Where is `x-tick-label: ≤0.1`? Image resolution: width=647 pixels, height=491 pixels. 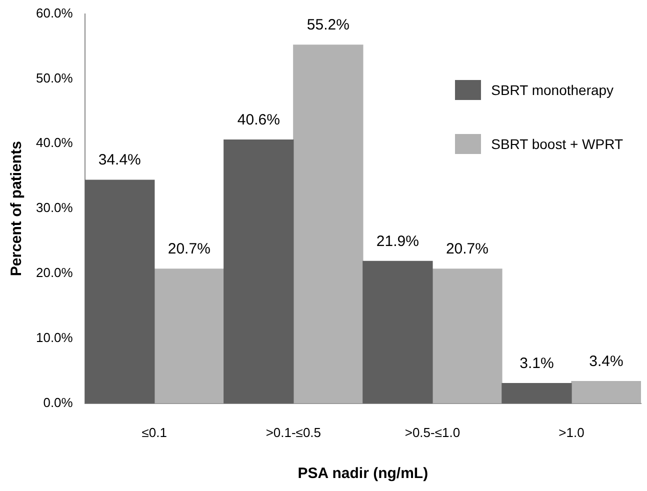
x-tick-label: ≤0.1 is located at coordinates (154, 432).